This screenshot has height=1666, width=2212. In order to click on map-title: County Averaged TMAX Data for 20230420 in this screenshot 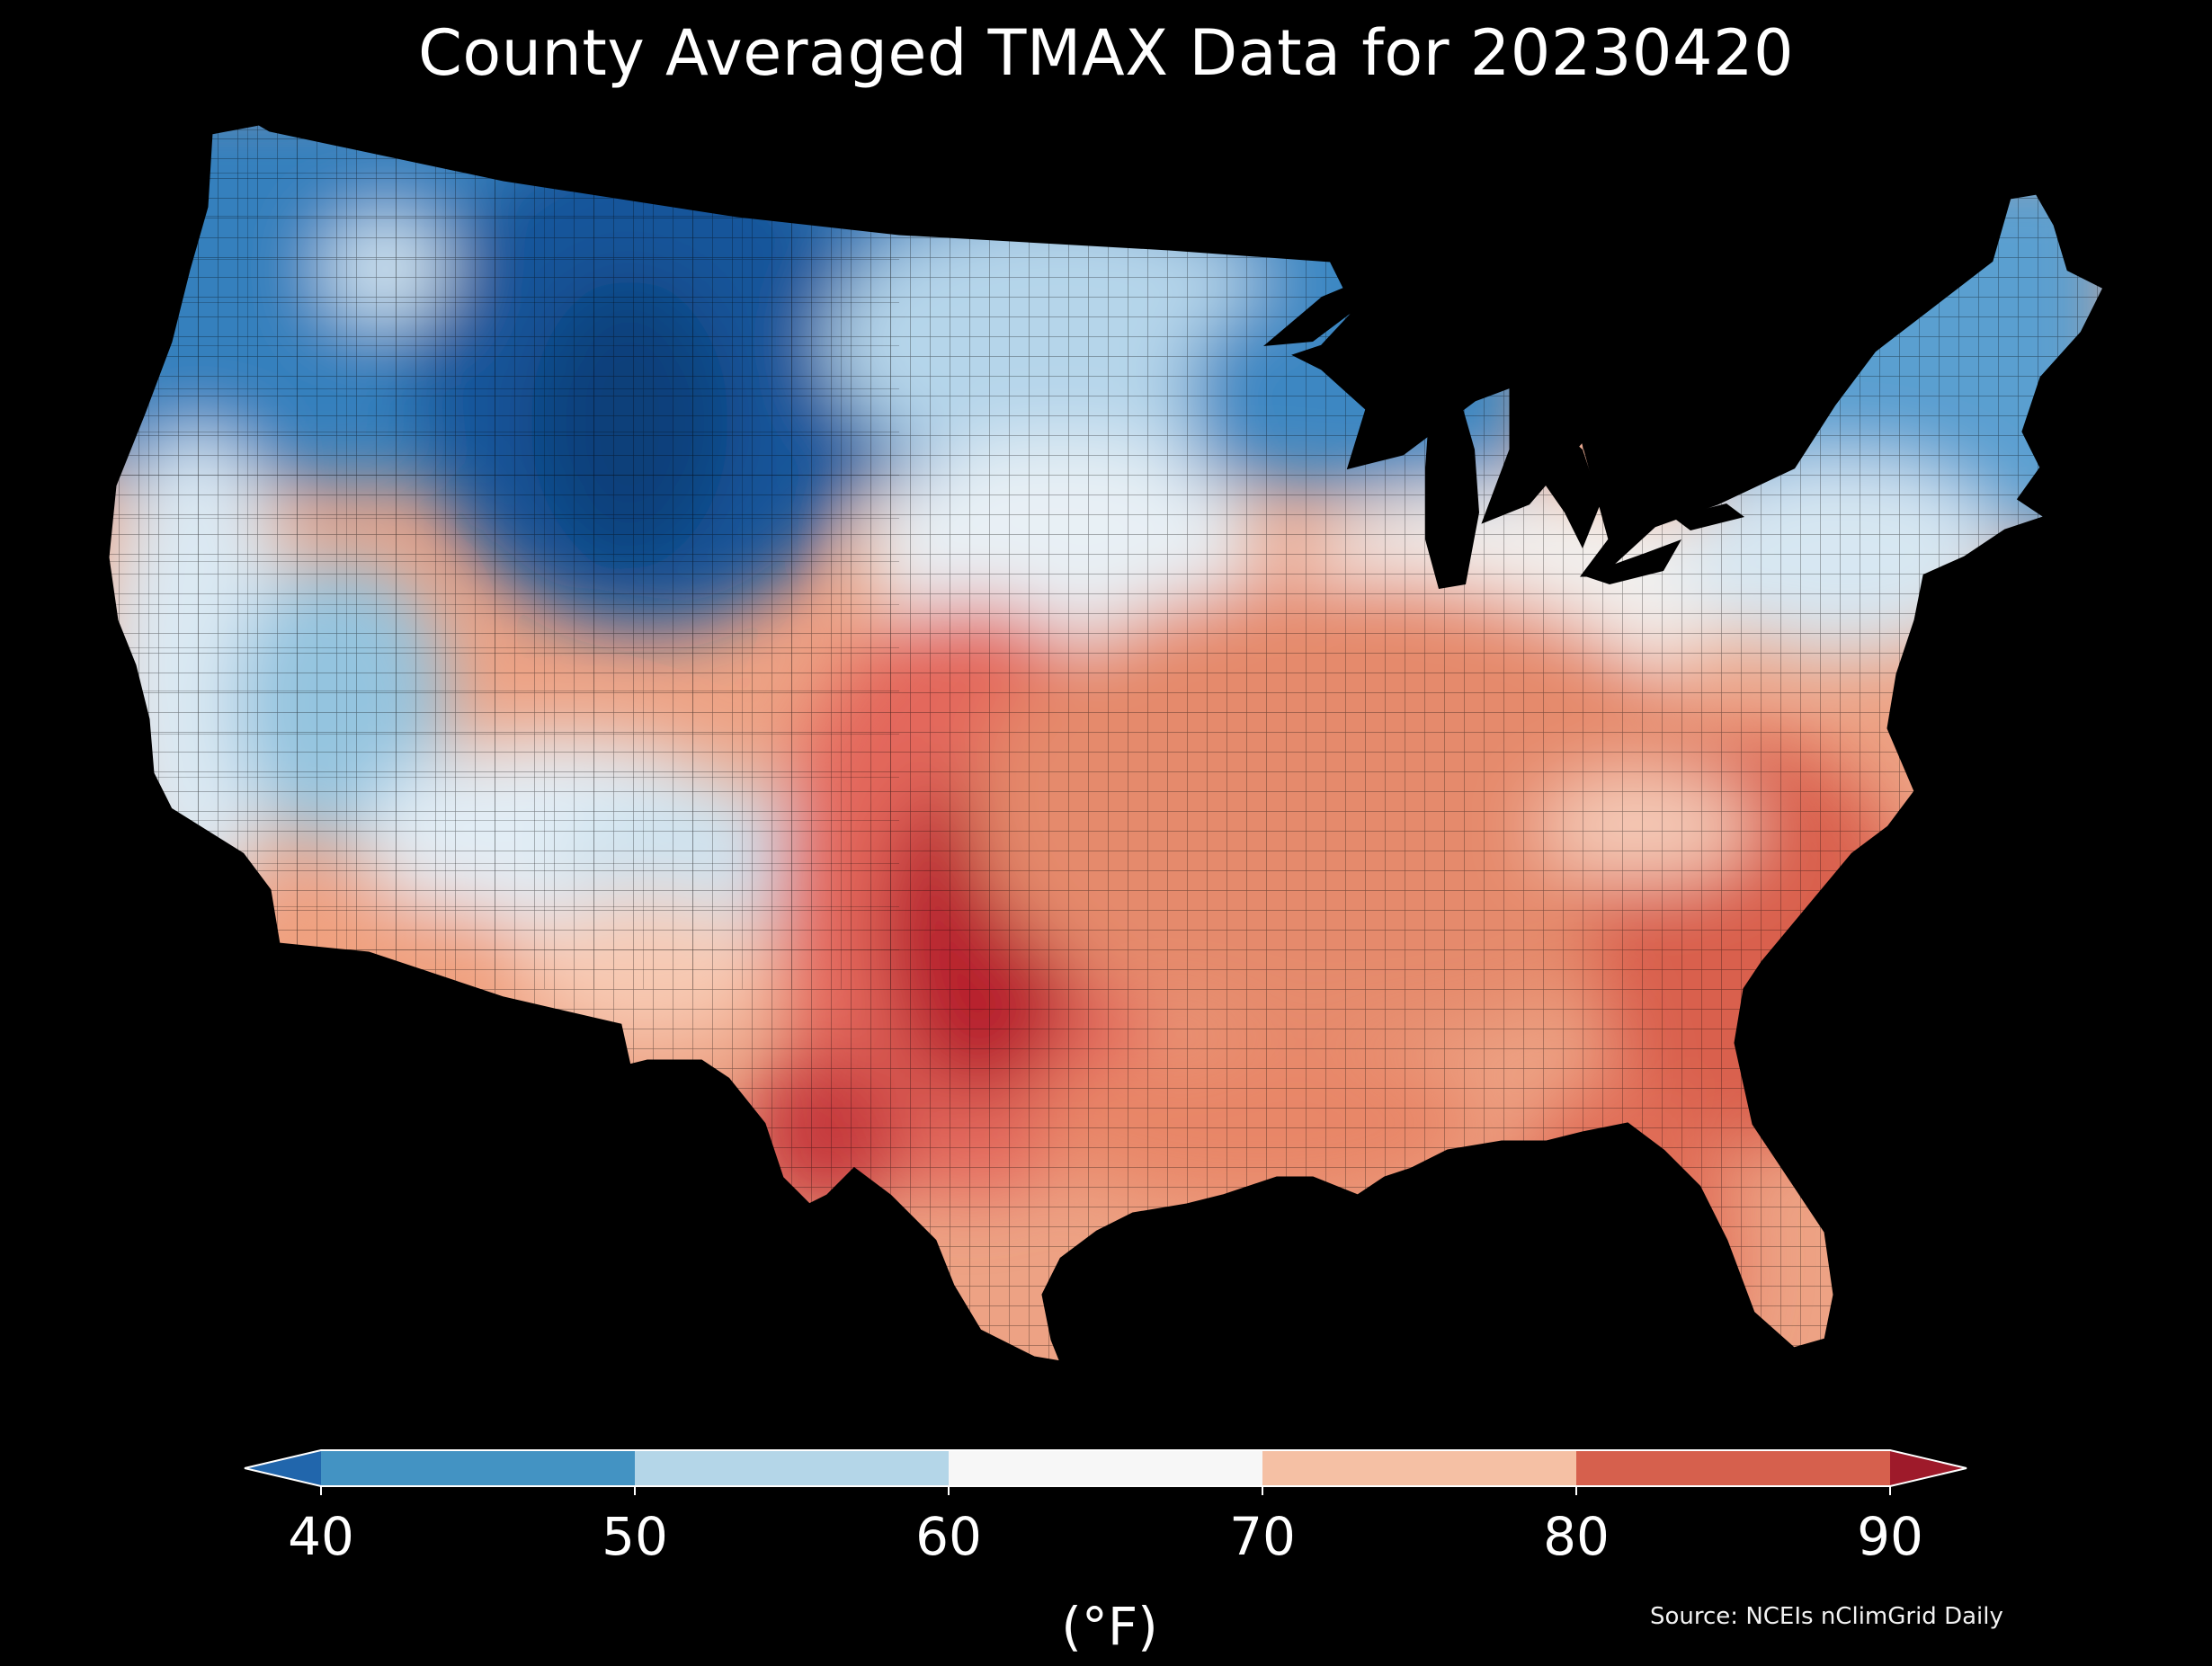, I will do `click(1106, 53)`.